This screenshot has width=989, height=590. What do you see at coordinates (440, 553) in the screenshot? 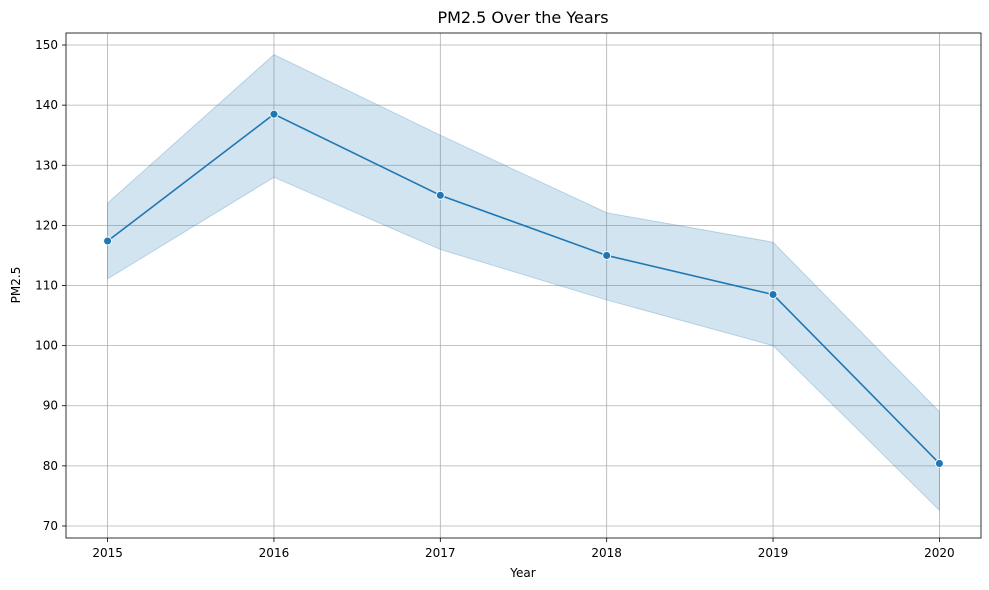
I see `x-tick-label: 2017` at bounding box center [440, 553].